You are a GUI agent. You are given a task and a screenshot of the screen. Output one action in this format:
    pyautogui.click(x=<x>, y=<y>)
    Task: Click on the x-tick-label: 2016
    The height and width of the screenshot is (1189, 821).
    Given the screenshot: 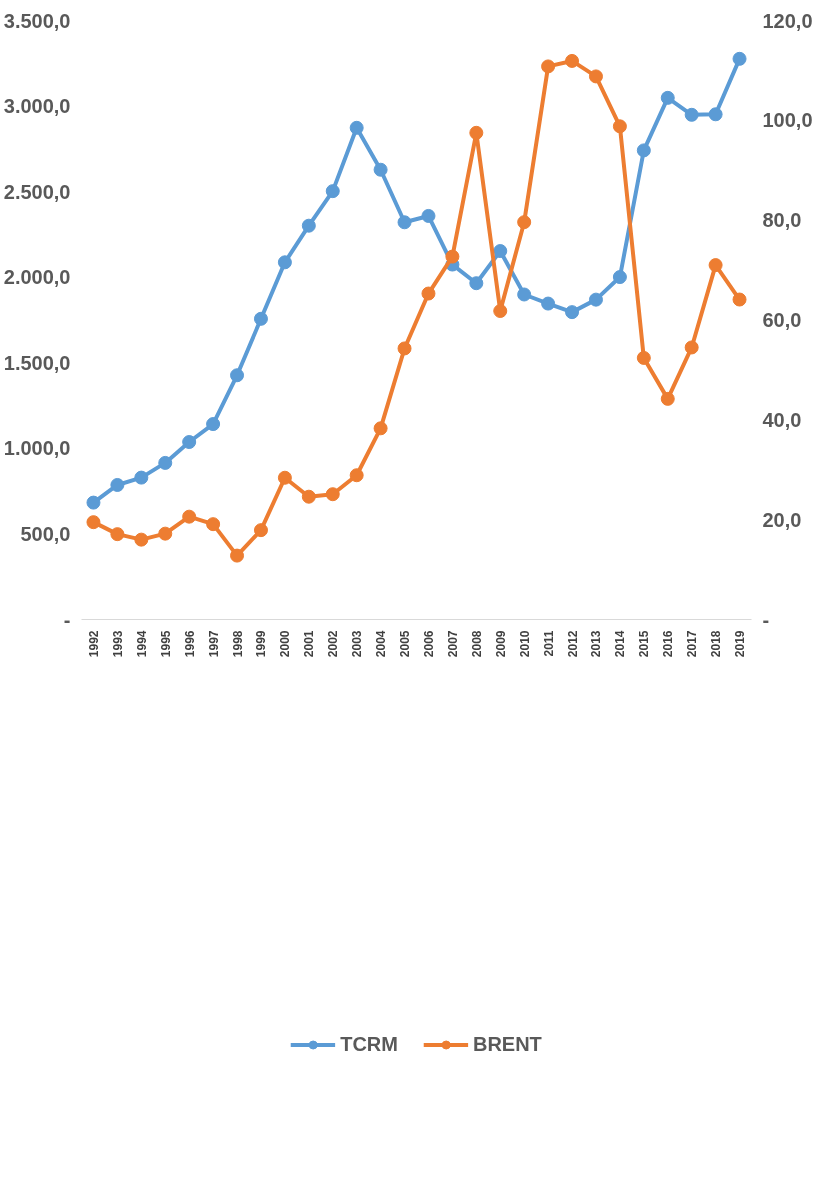 What is the action you would take?
    pyautogui.click(x=668, y=644)
    